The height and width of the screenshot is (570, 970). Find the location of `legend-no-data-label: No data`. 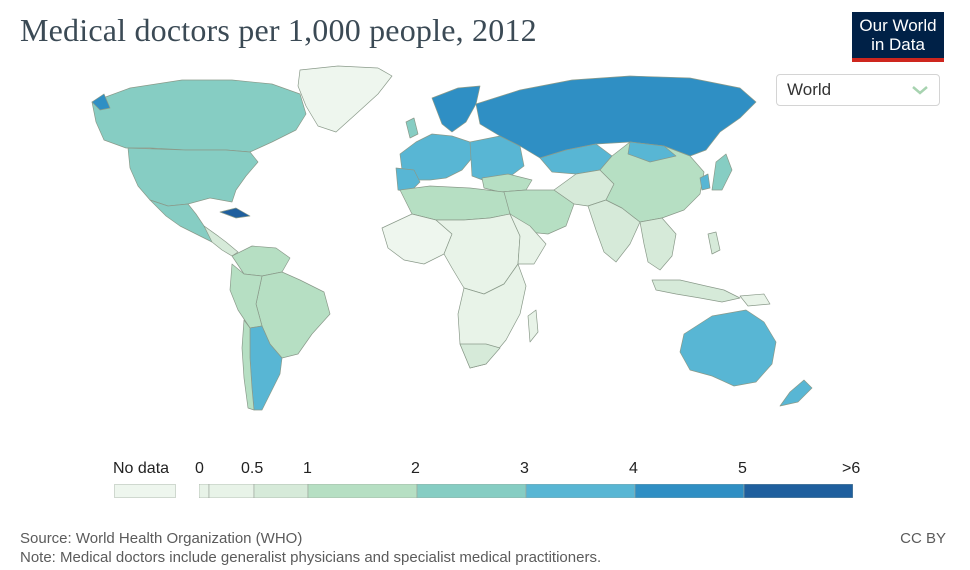

legend-no-data-label: No data is located at coordinates (141, 468).